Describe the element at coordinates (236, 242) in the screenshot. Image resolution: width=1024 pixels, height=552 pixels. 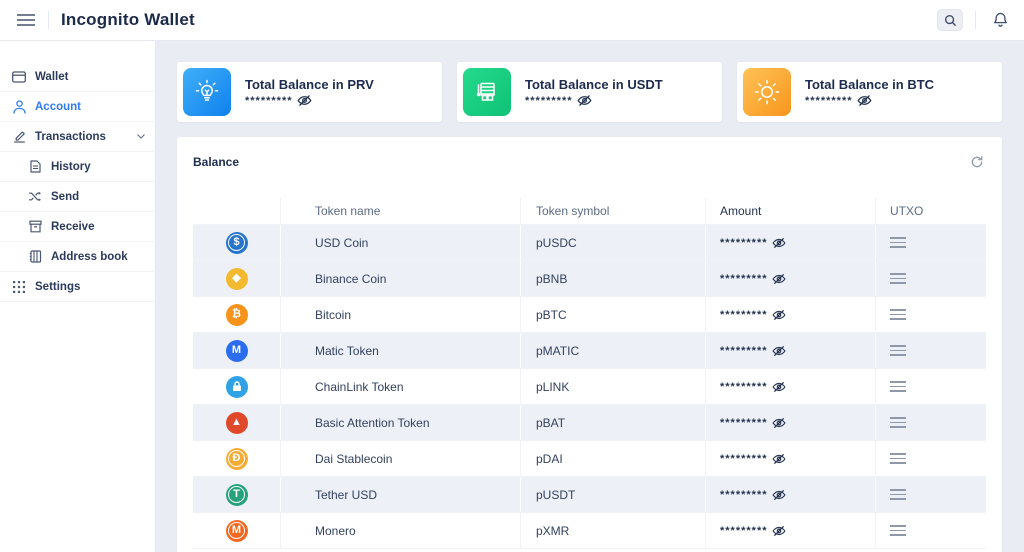
I see `usdc-coin-icon: $` at that location.